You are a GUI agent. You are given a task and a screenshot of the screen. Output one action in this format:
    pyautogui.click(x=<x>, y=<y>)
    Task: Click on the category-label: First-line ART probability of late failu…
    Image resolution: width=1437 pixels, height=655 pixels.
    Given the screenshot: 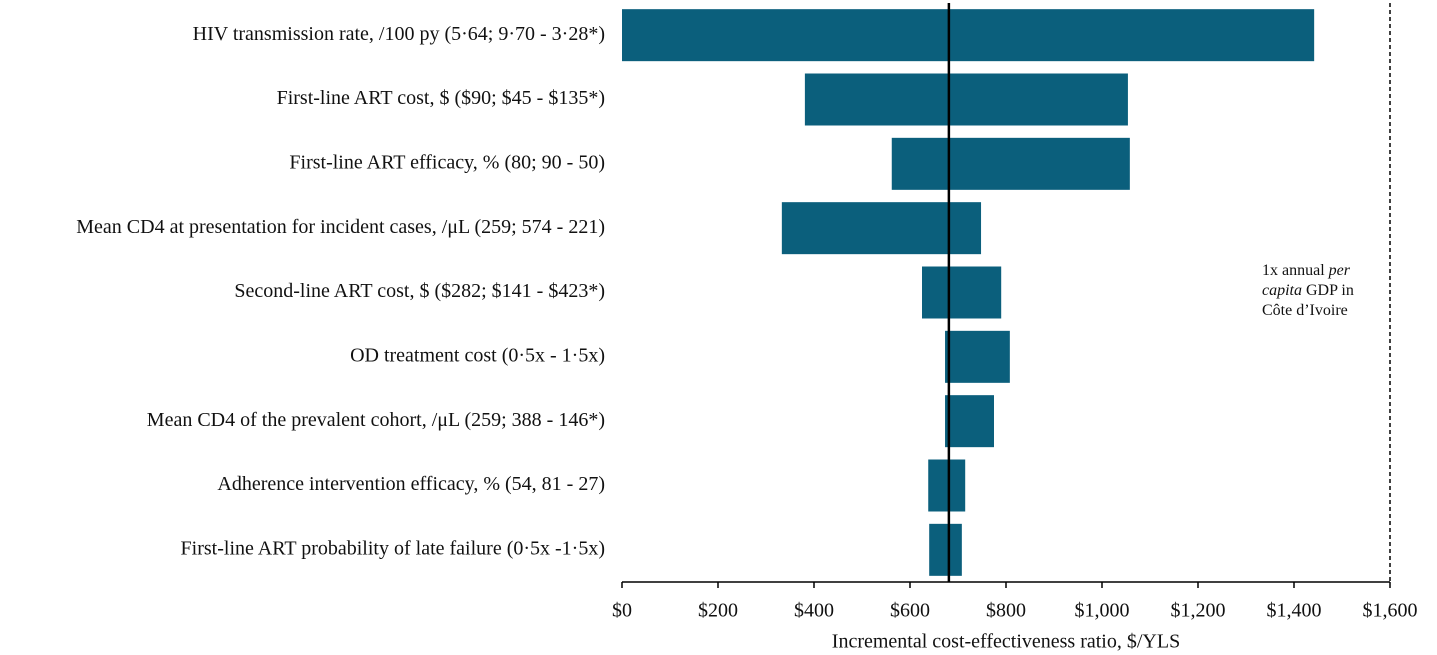 What is the action you would take?
    pyautogui.click(x=393, y=548)
    